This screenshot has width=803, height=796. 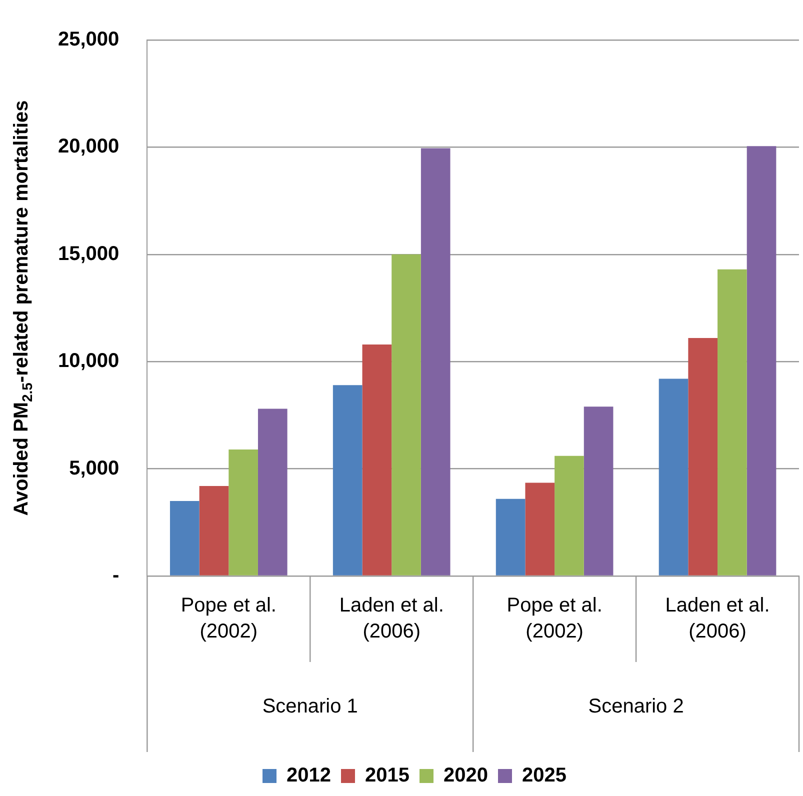 What do you see at coordinates (544, 775) in the screenshot?
I see `legend-label: 2025` at bounding box center [544, 775].